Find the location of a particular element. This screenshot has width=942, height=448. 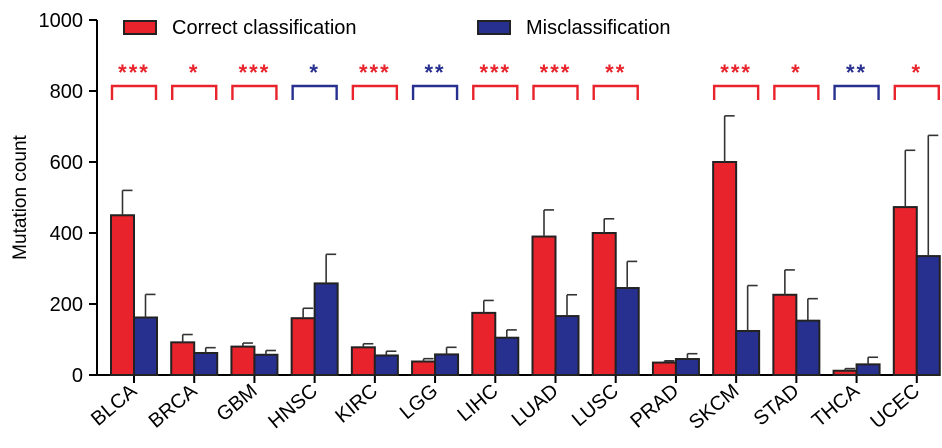

y-tick-label: 800 is located at coordinates (66, 92).